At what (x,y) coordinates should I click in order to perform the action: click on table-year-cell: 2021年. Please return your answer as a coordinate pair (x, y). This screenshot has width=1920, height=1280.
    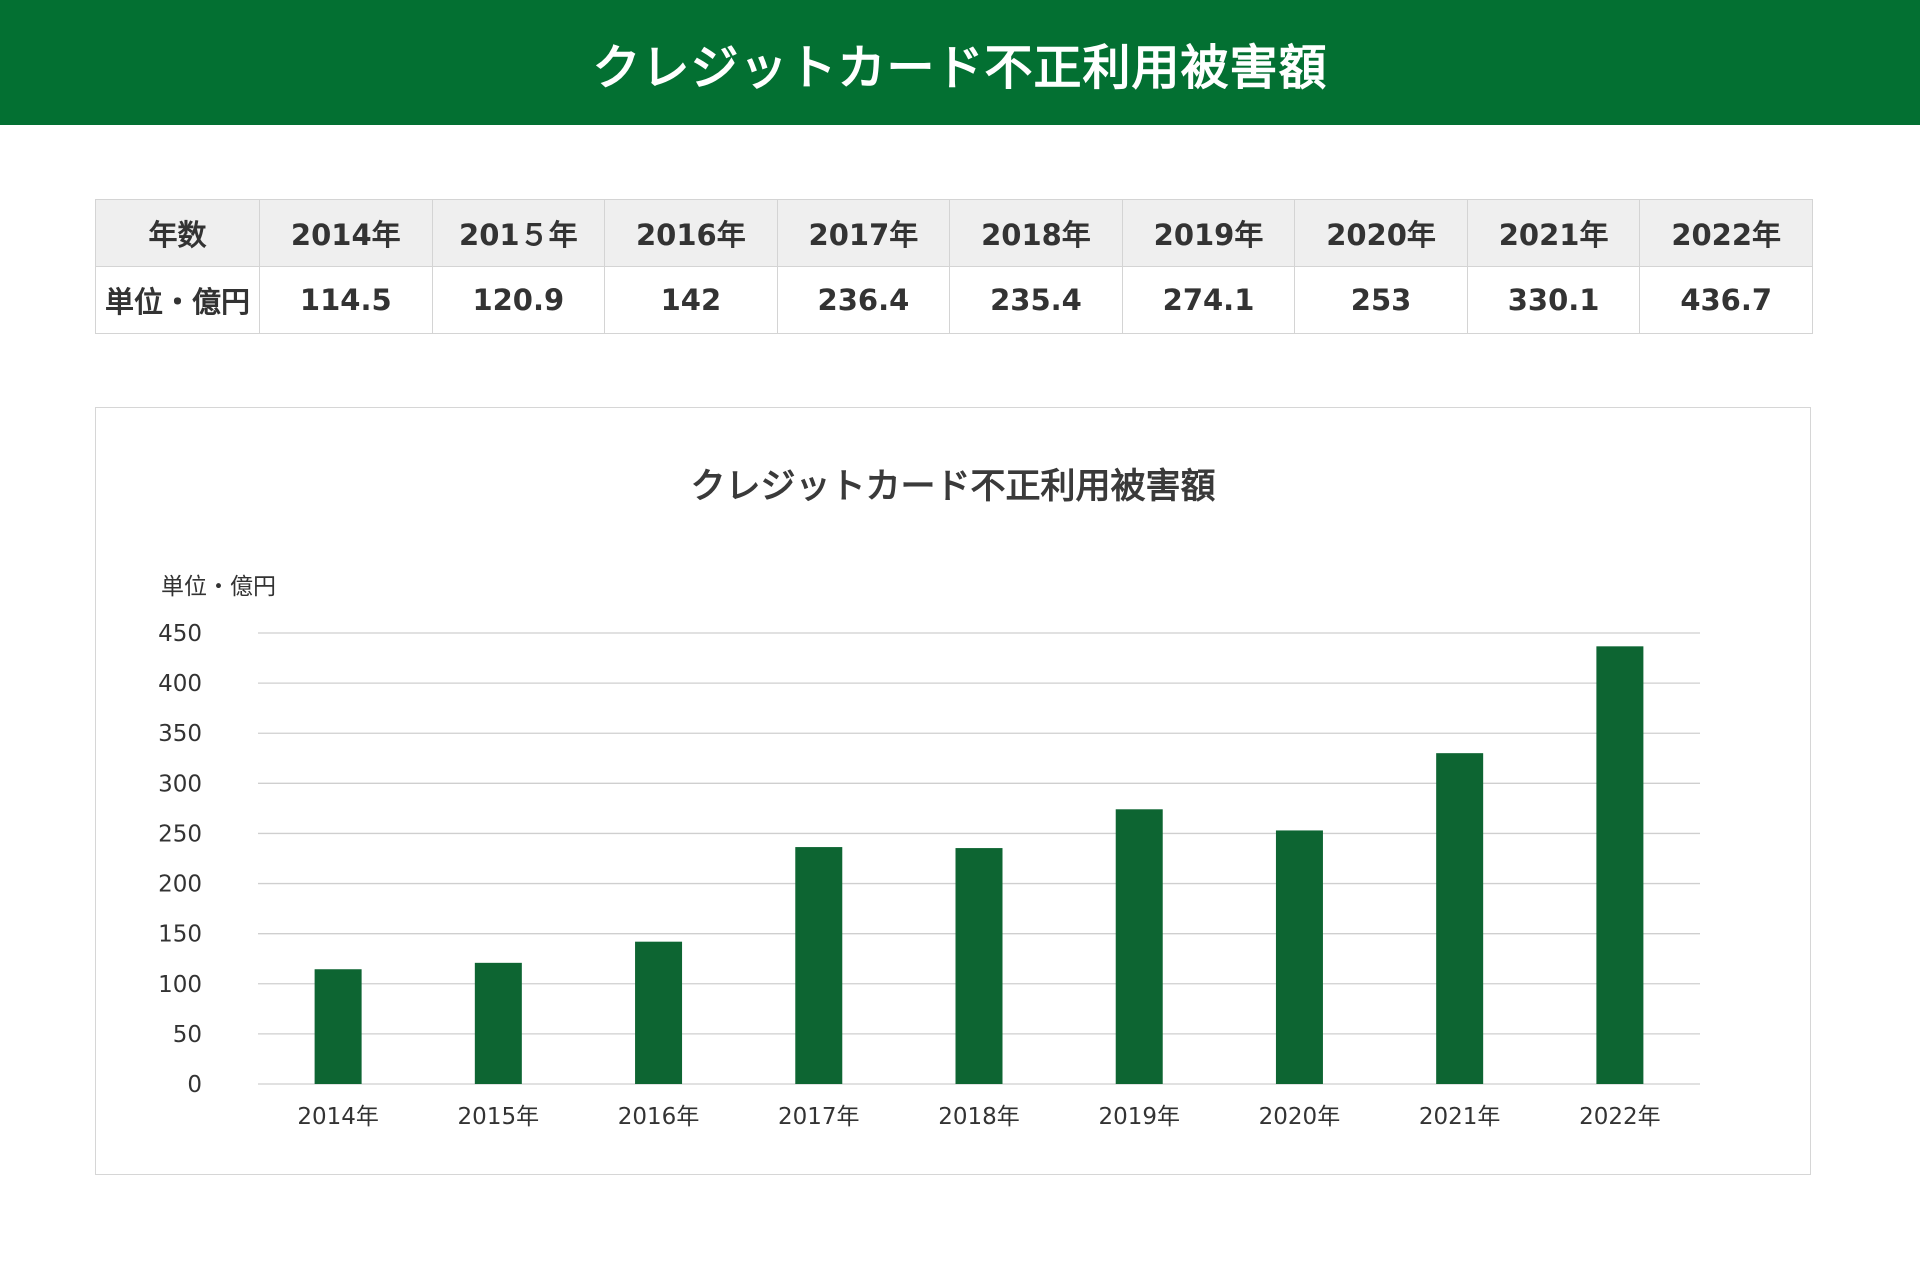
    Looking at the image, I should click on (1553, 233).